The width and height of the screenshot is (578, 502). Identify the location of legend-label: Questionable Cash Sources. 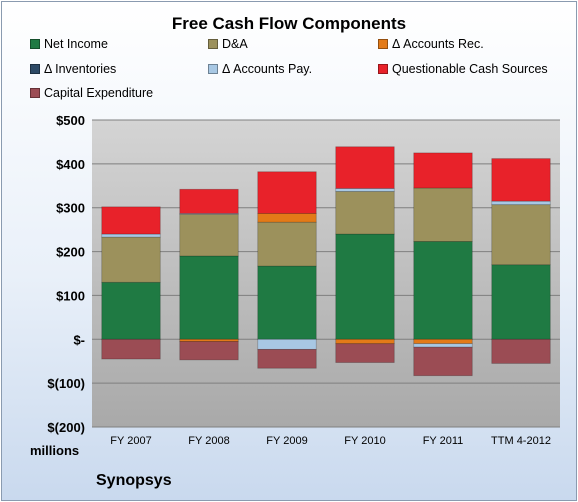
(470, 69).